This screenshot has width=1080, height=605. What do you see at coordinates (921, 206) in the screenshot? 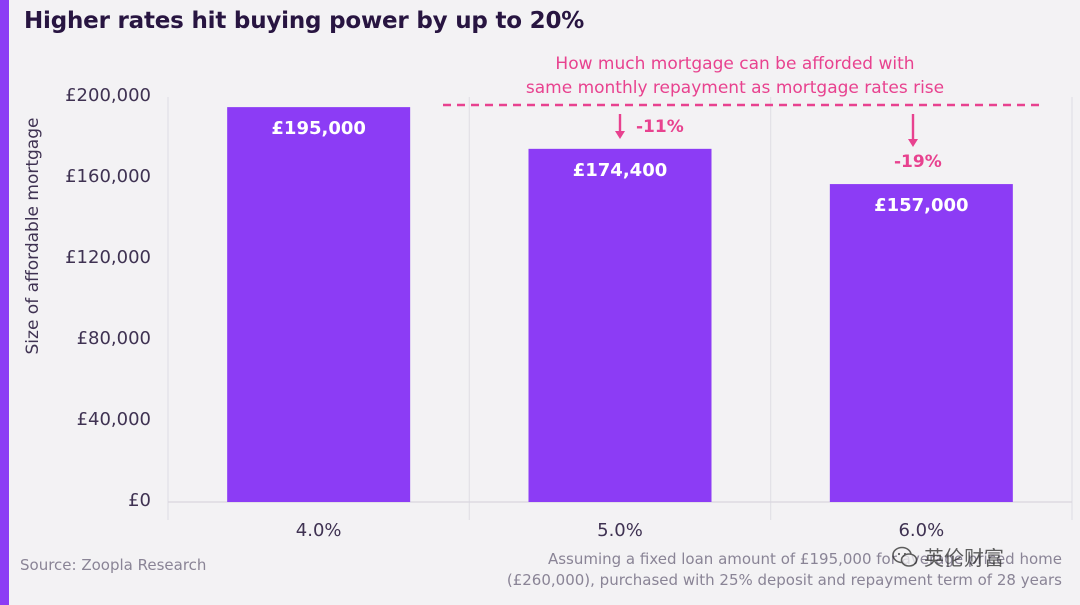
I see `bar-value-label: £157,000` at bounding box center [921, 206].